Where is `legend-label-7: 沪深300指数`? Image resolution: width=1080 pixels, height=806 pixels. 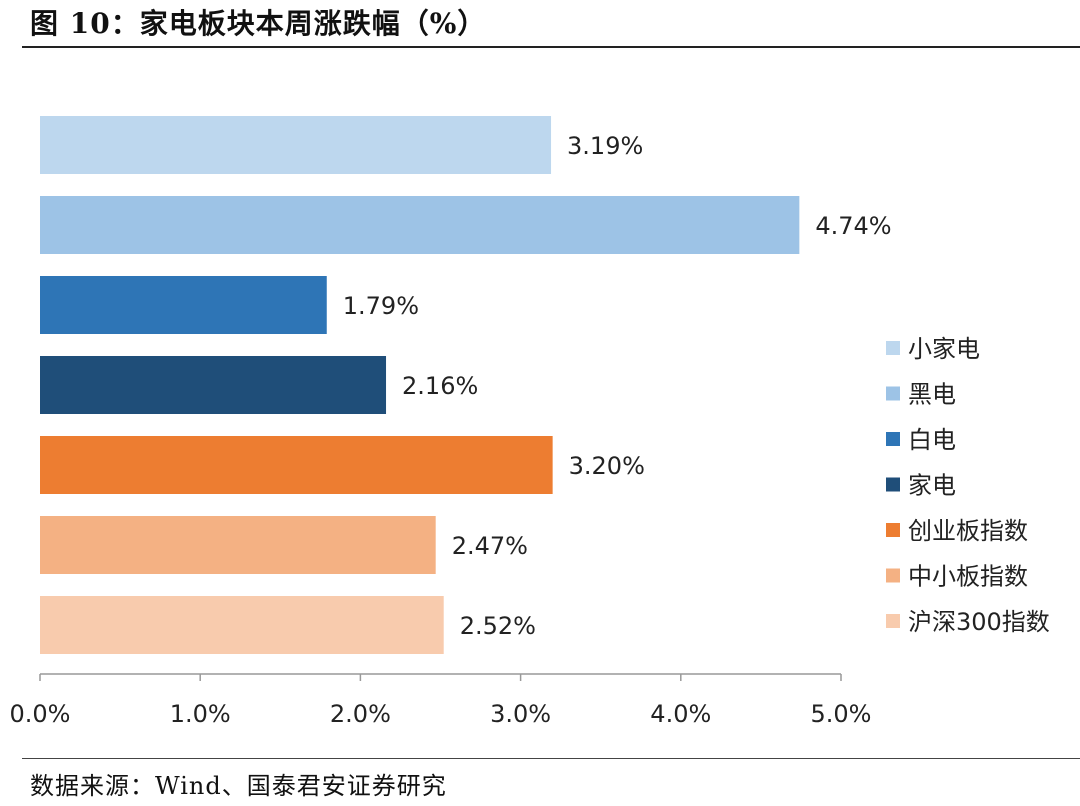
legend-label-7: 沪深300指数 is located at coordinates (979, 622).